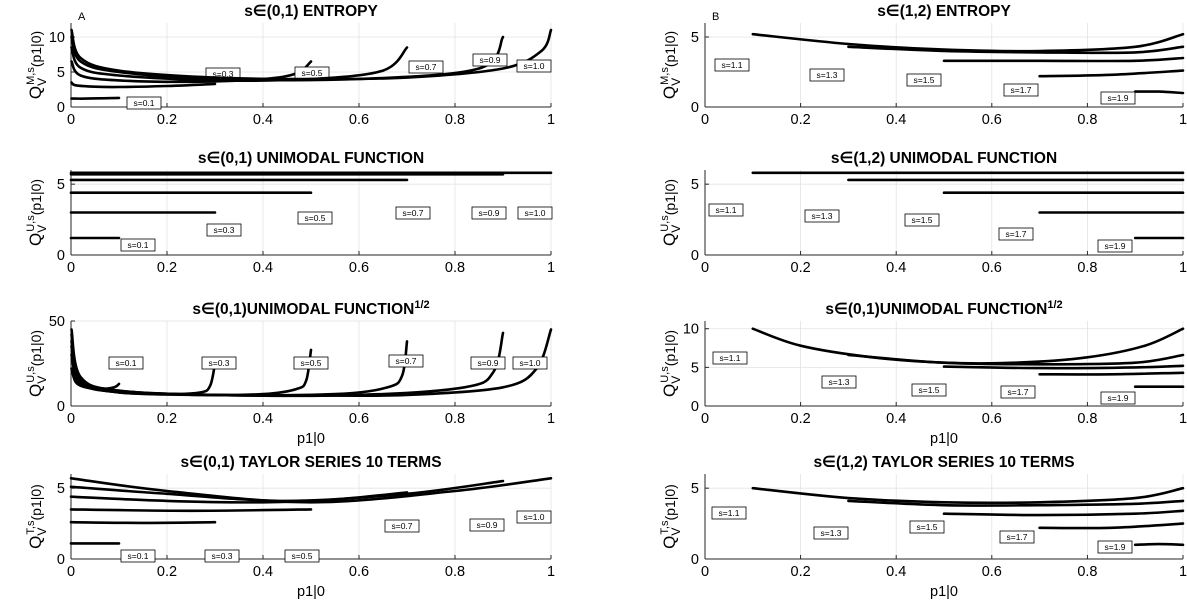 The image size is (1187, 607). Describe the element at coordinates (311, 73) in the screenshot. I see `series-label: s=0.5` at that location.